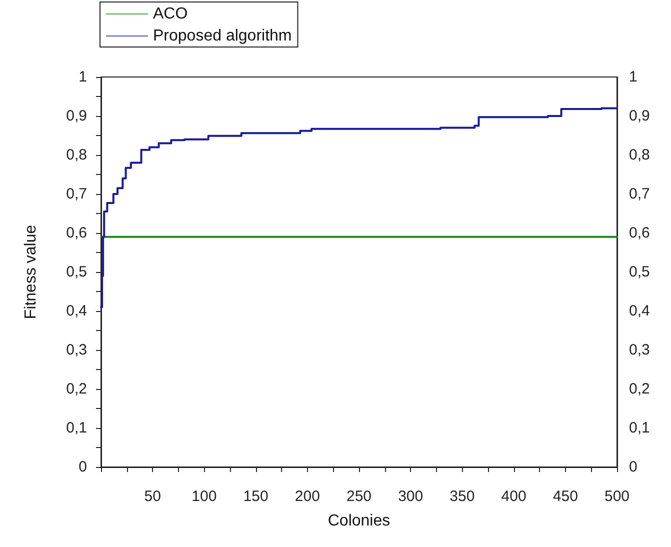 The image size is (671, 547). Describe the element at coordinates (82, 77) in the screenshot. I see `y-tick-label: 1` at that location.